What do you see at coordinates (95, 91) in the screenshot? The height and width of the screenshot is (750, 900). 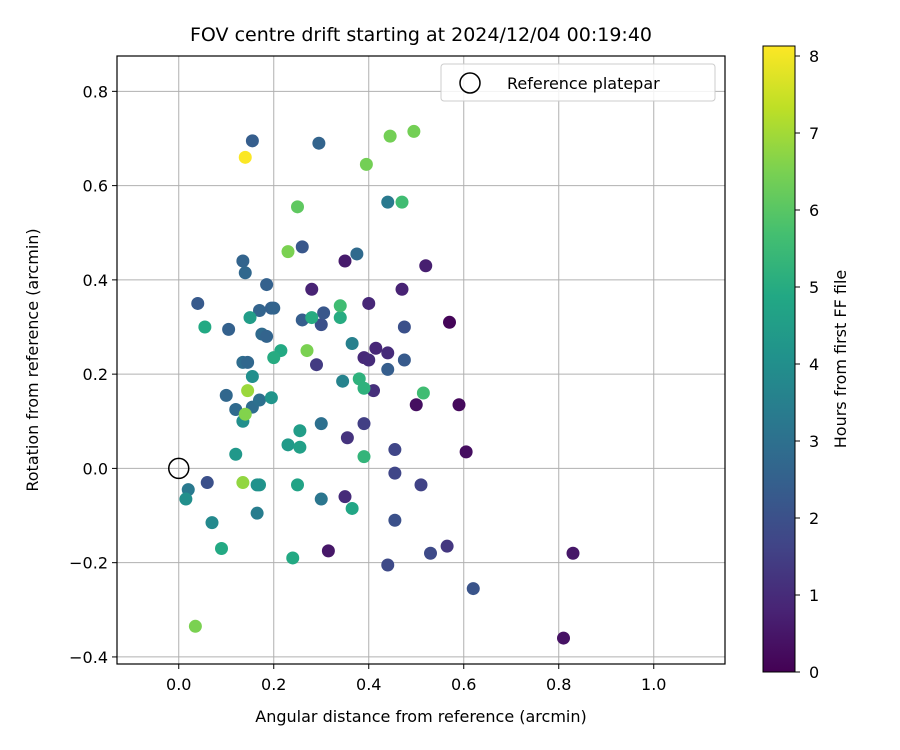 I see `y-tick-label: 0.8` at bounding box center [95, 91].